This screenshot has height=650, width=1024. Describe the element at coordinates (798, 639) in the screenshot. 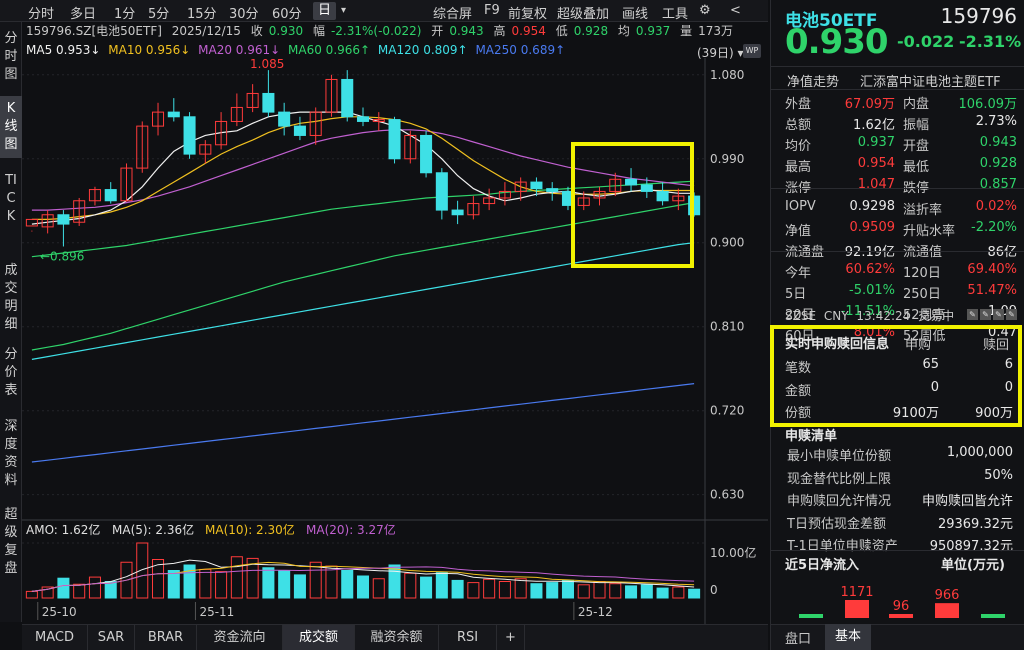

I see `tab-order-book: 盘口` at that location.